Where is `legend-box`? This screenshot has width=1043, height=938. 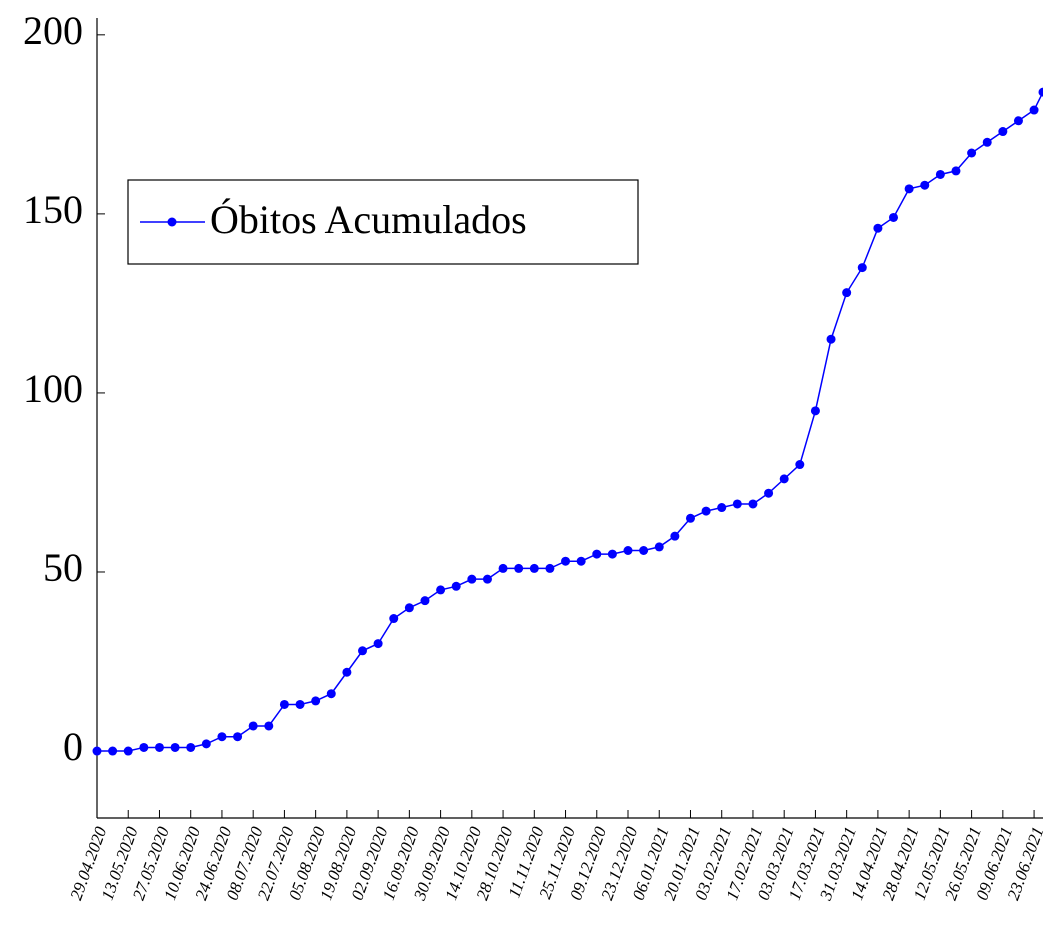 legend-box is located at coordinates (383, 222).